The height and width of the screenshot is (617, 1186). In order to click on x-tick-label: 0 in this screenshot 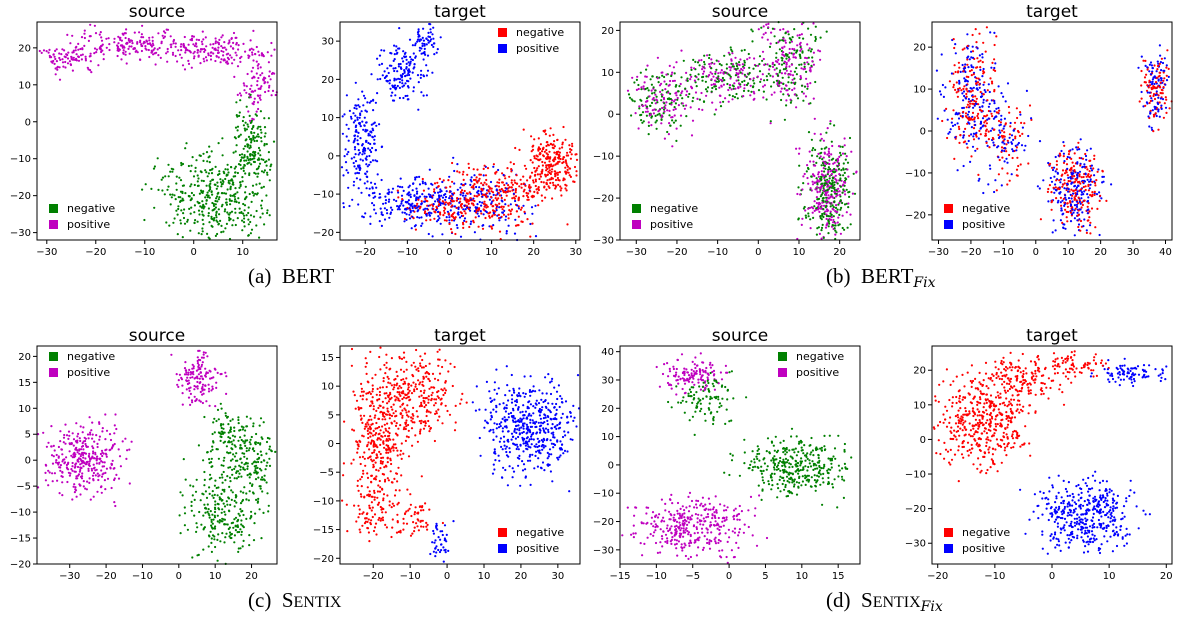, I will do `click(1036, 252)`.